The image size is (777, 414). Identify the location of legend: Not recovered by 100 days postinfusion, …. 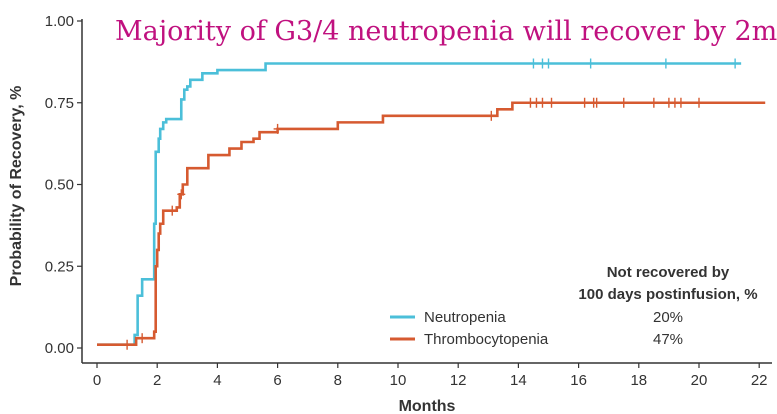
(574, 306).